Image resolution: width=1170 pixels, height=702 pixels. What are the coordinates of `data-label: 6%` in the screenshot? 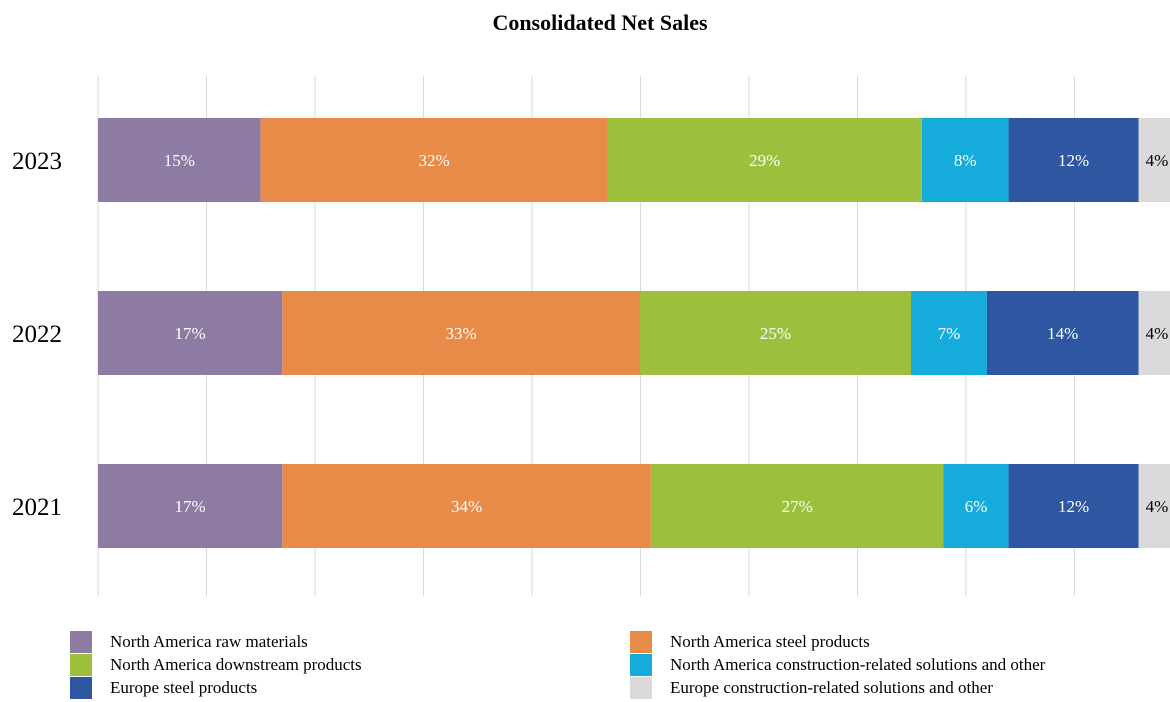 It's located at (976, 506).